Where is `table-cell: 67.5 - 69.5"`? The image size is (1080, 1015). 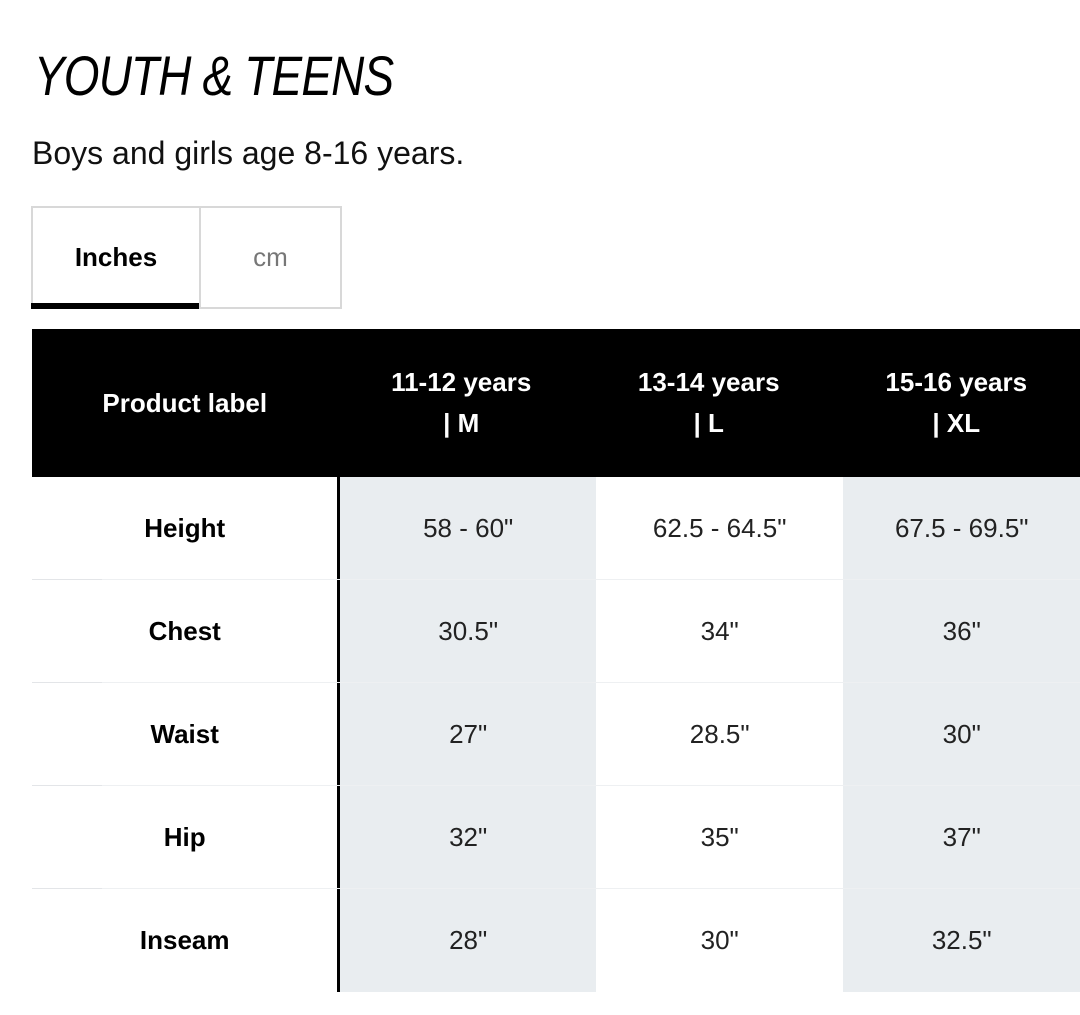 table-cell: 67.5 - 69.5" is located at coordinates (961, 528).